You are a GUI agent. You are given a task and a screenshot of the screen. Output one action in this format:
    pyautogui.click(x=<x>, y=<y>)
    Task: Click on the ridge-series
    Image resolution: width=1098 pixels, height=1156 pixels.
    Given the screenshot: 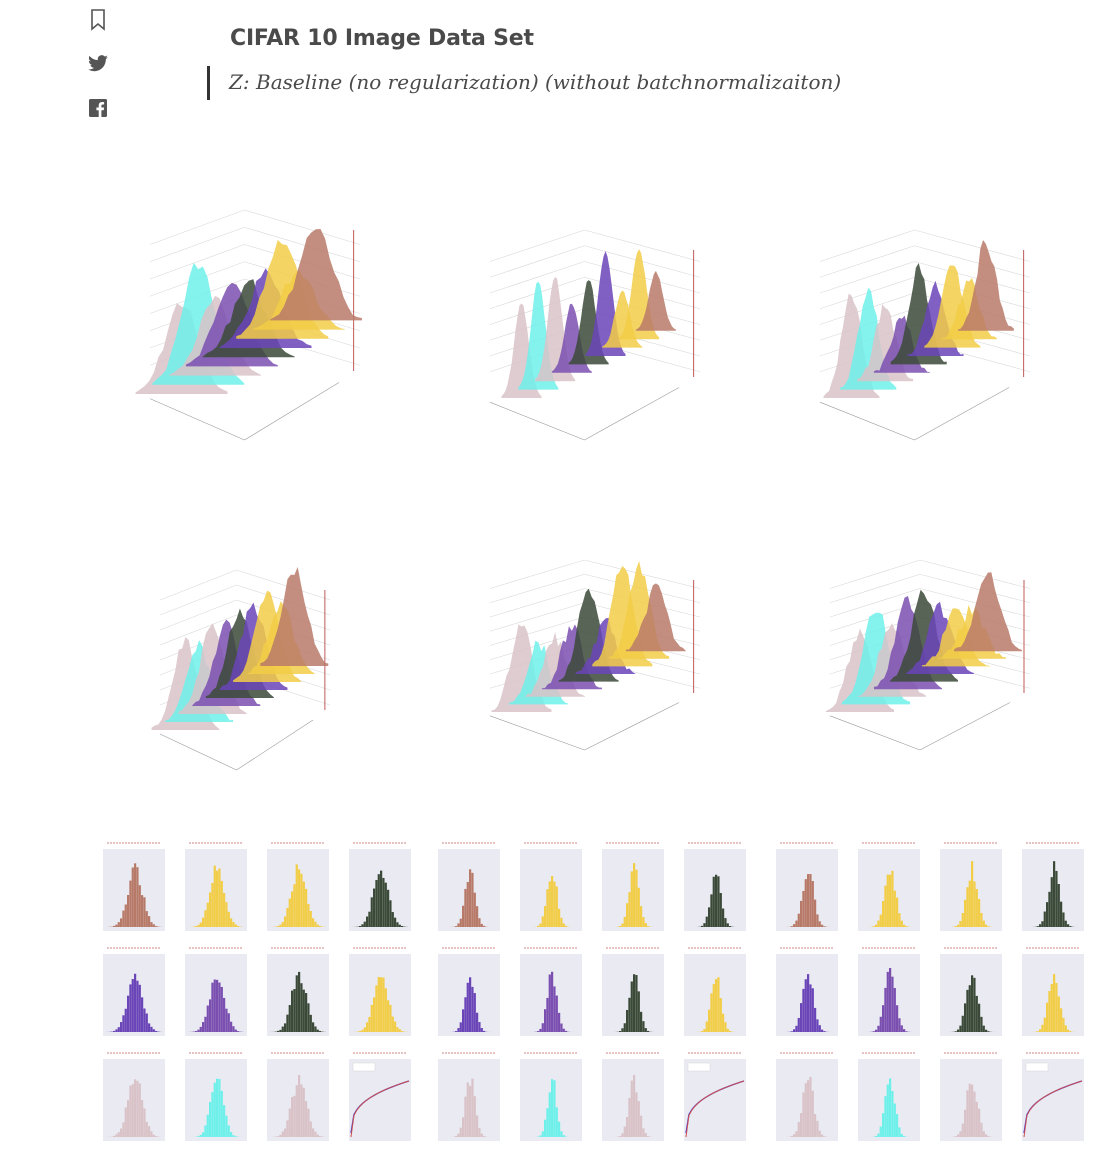 What is the action you would take?
    pyautogui.click(x=985, y=285)
    